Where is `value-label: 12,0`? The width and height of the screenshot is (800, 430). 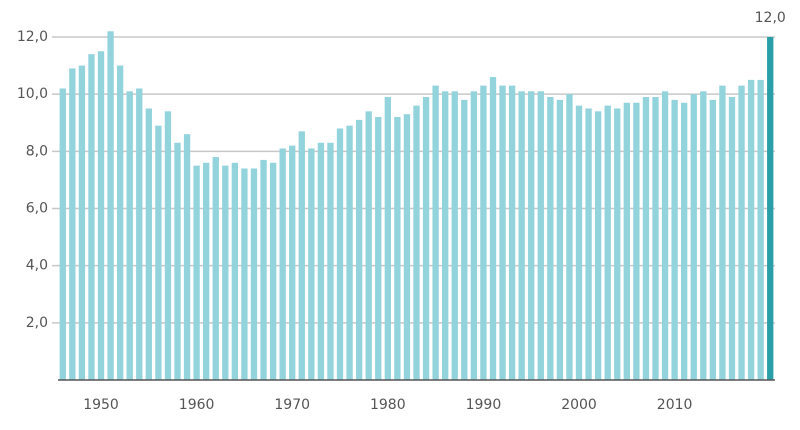
value-label: 12,0 is located at coordinates (770, 18).